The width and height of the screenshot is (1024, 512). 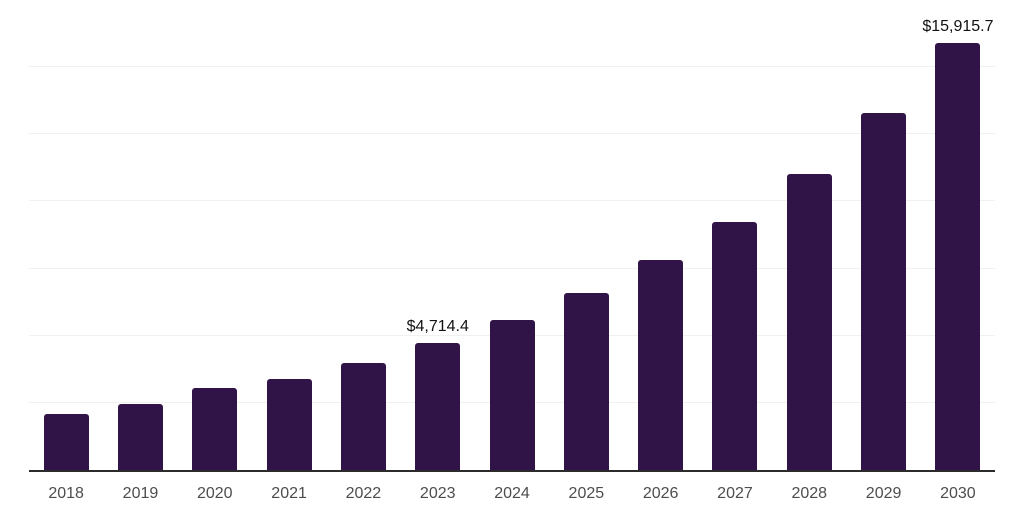 I want to click on x-tick-label-2028: 2028, so click(x=809, y=493).